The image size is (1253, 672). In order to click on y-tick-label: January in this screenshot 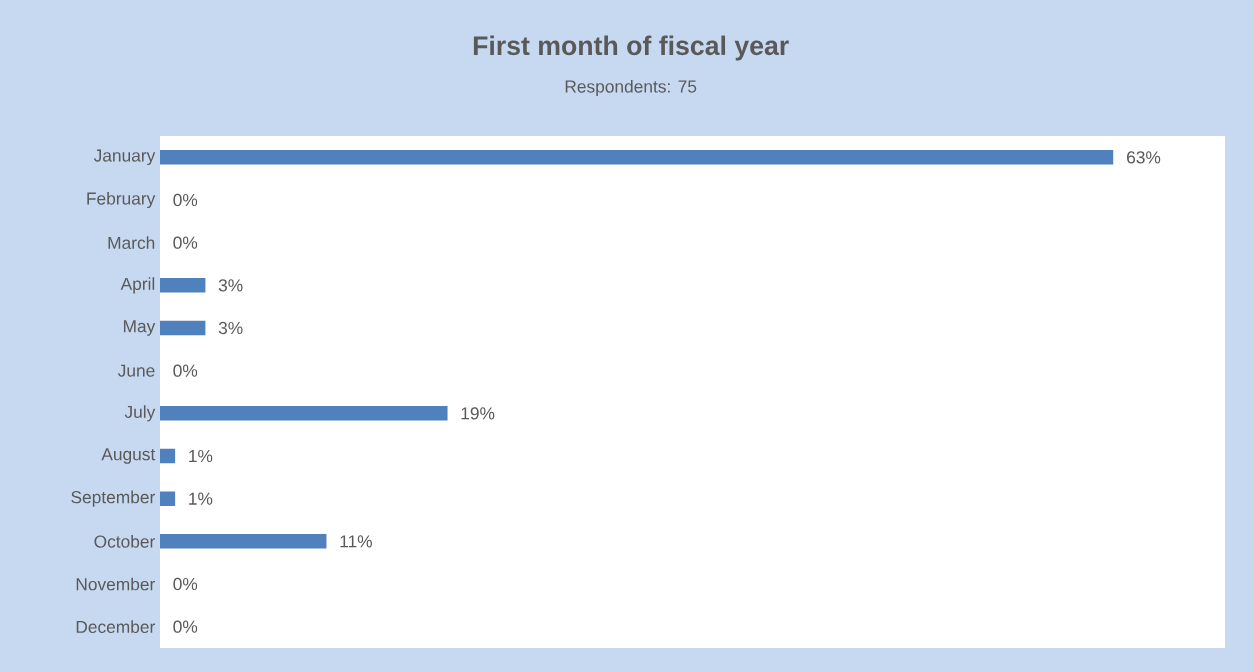, I will do `click(124, 157)`.